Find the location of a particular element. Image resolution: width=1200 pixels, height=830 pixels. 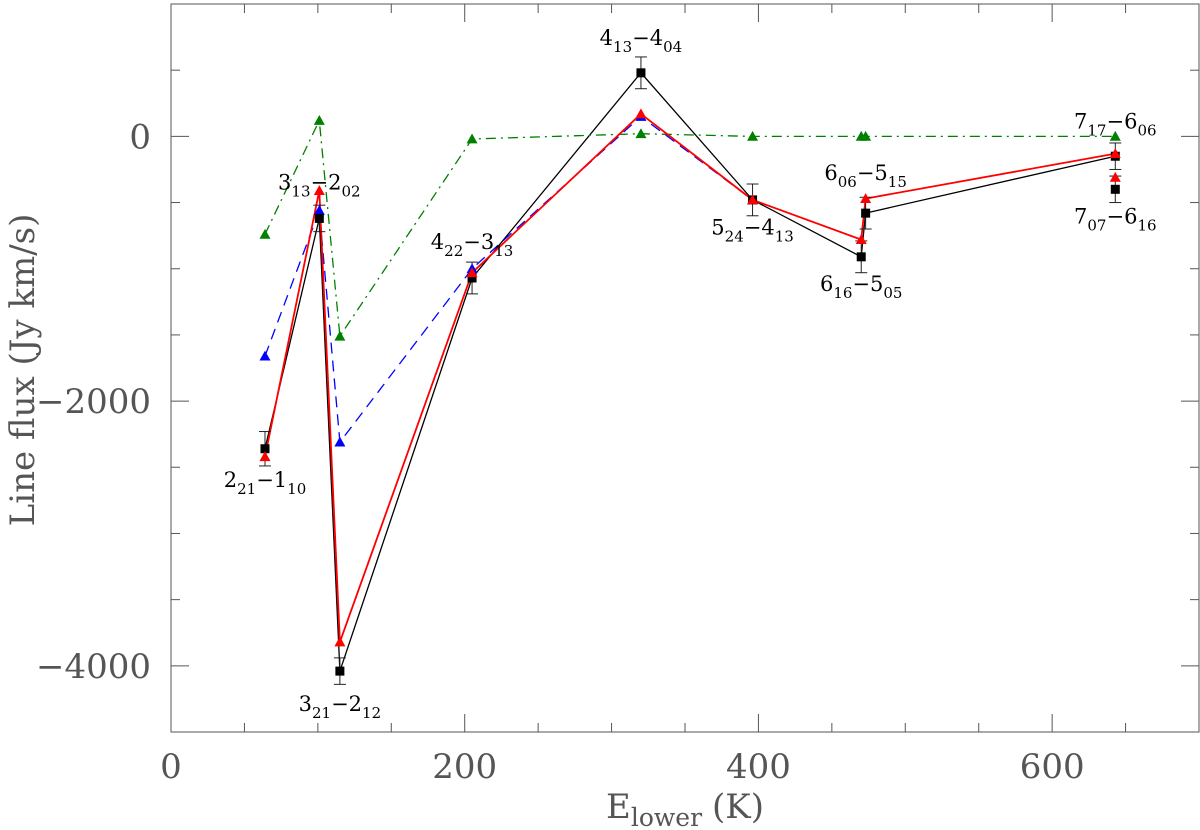

transition-label: 321−212 is located at coordinates (340, 707).